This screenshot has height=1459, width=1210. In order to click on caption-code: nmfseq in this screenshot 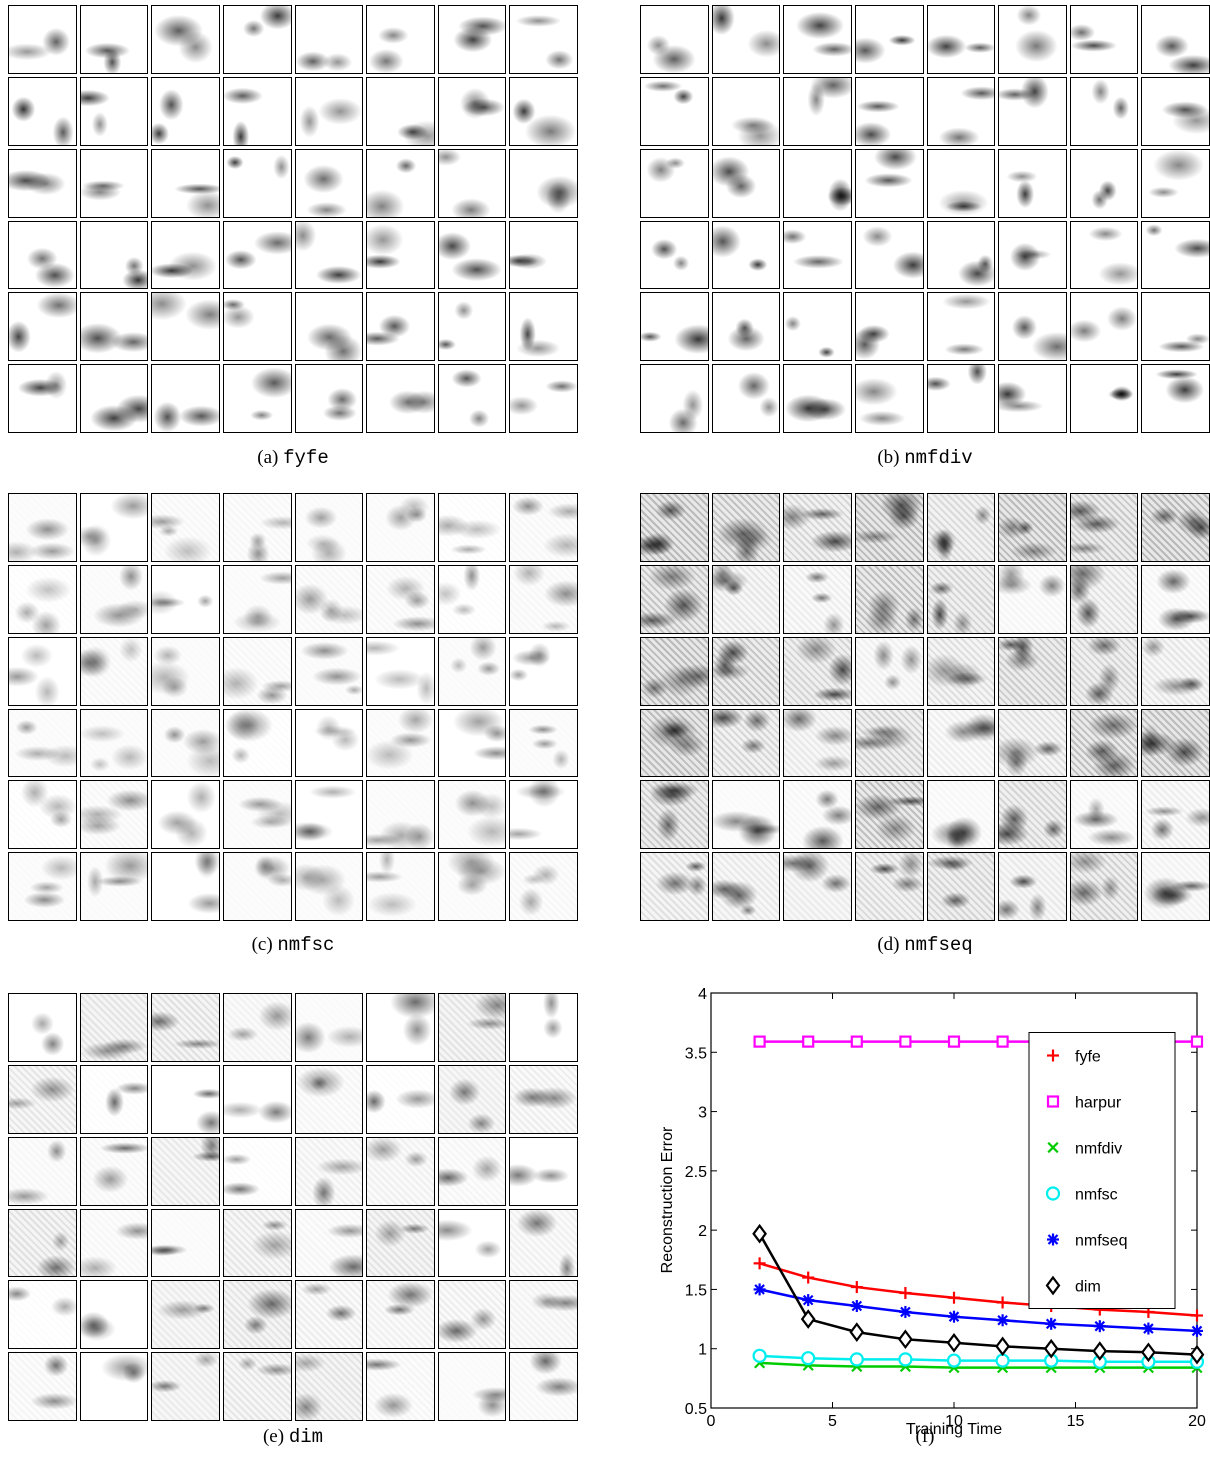, I will do `click(938, 945)`.